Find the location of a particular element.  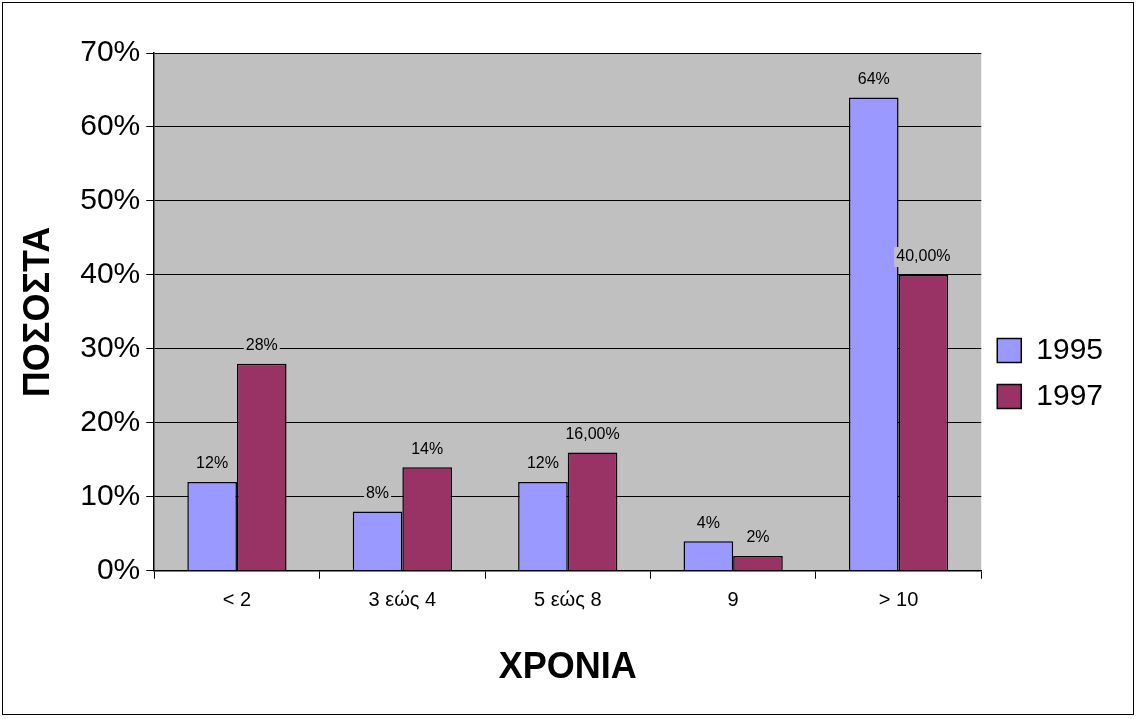

y-tick-label: 0% is located at coordinates (118, 569).